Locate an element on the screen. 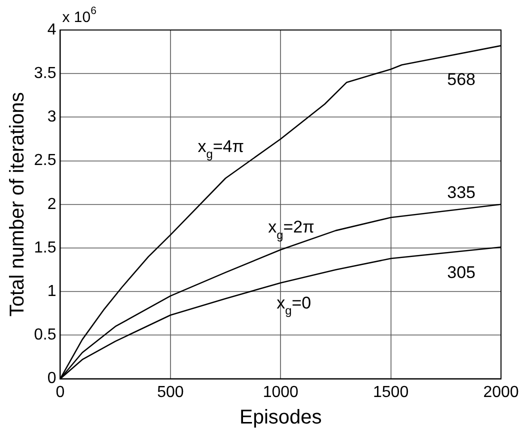  x-tick-label: 500 is located at coordinates (170, 392).